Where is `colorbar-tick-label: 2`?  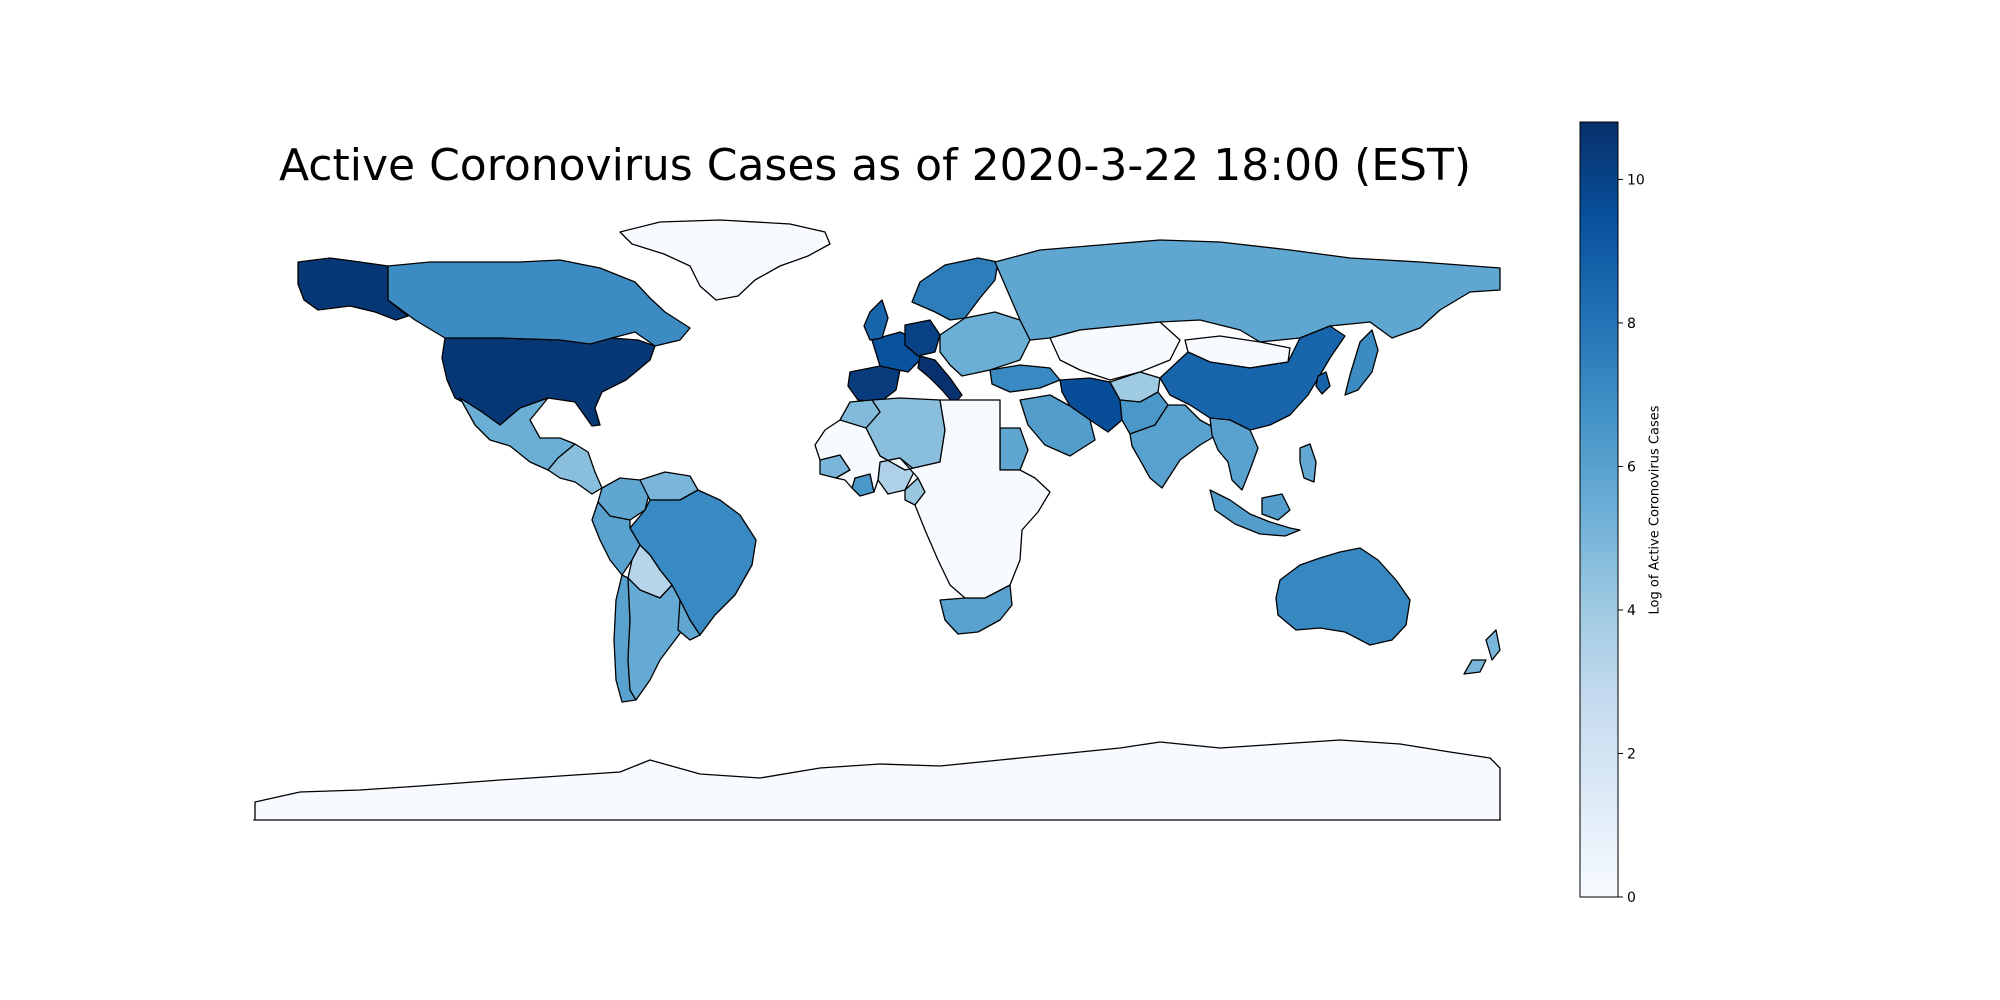
colorbar-tick-label: 2 is located at coordinates (1631, 754).